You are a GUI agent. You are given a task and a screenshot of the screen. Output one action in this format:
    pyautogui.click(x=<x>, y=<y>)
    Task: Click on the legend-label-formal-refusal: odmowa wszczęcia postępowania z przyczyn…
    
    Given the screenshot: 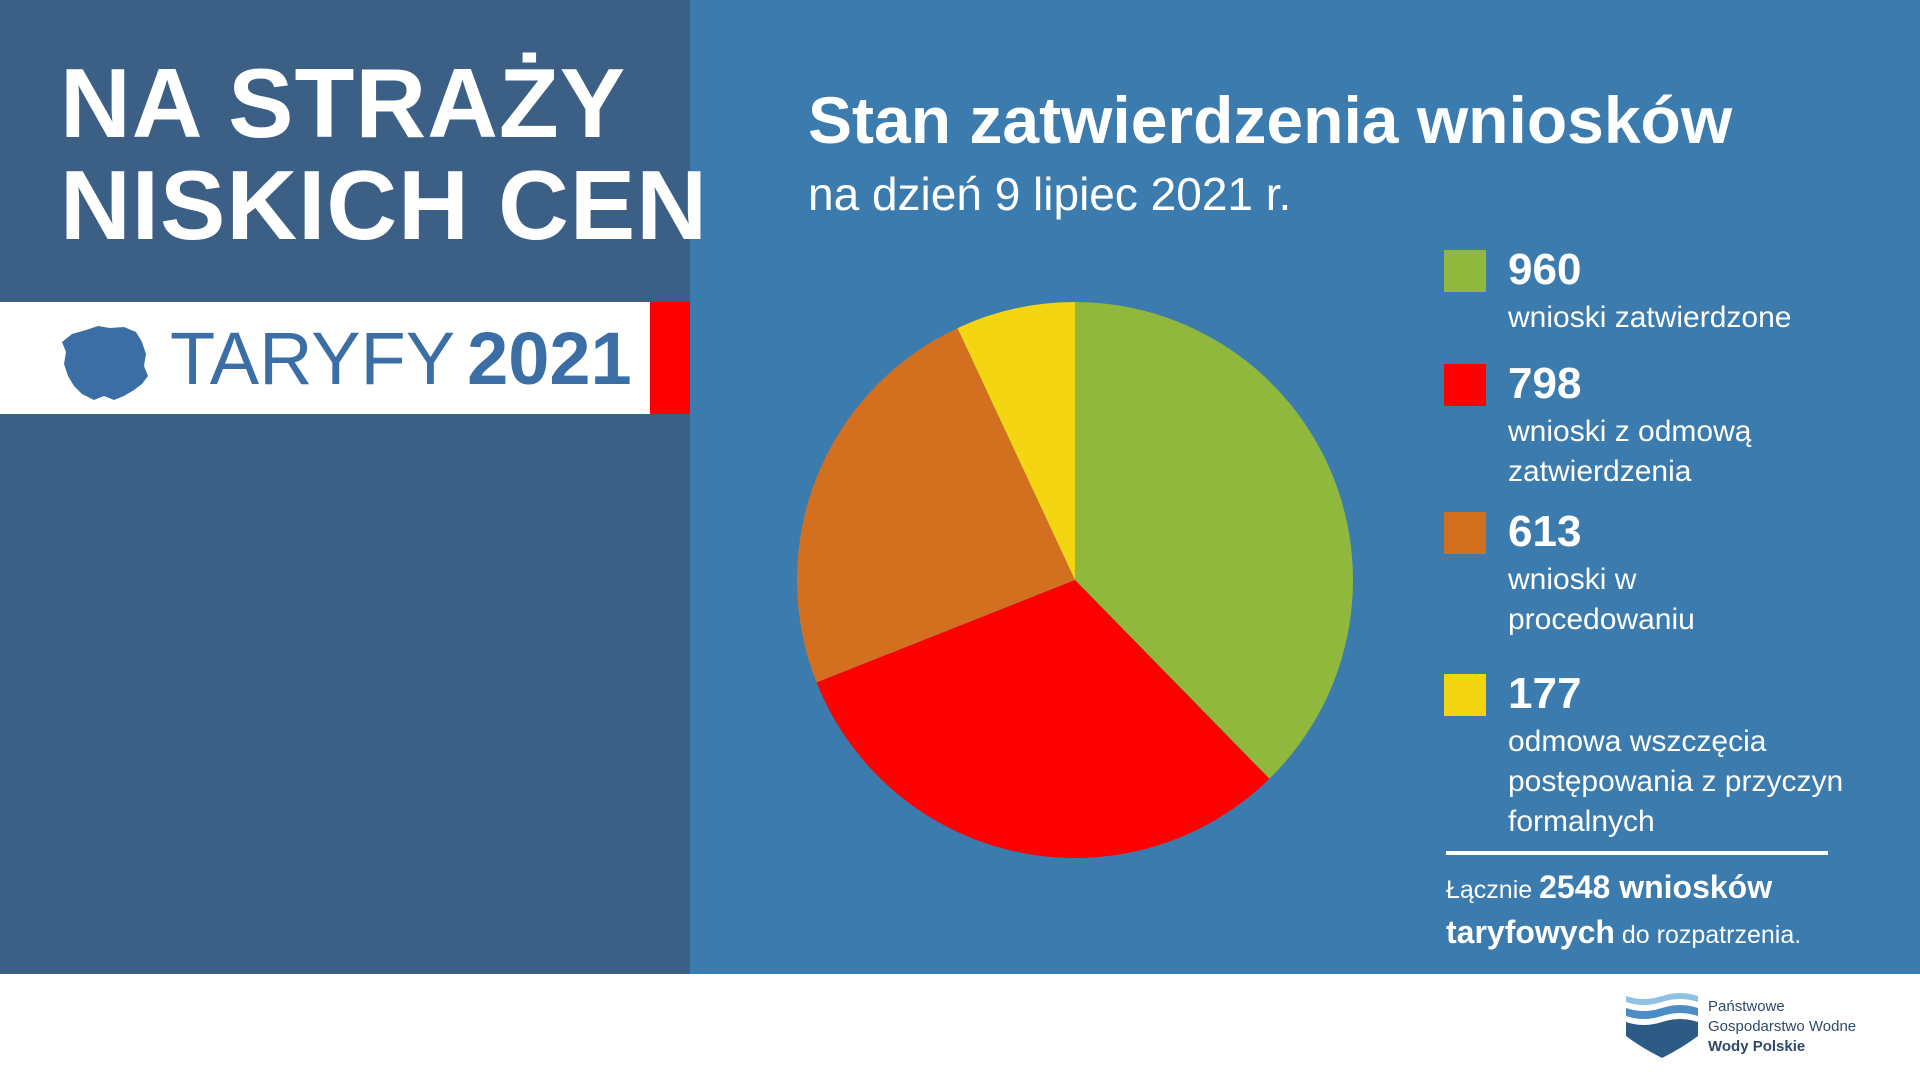 What is the action you would take?
    pyautogui.click(x=1676, y=781)
    